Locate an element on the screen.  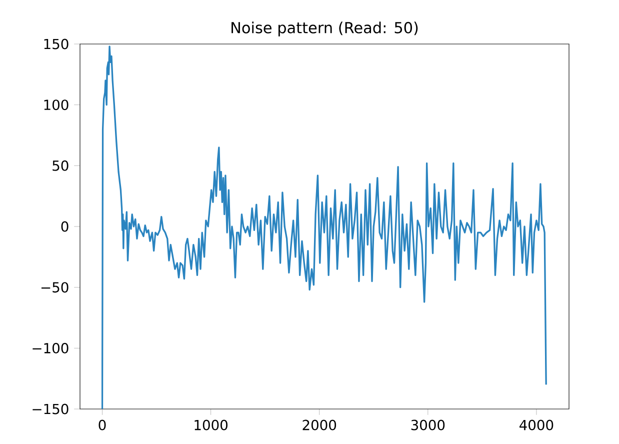
x-tick-label: 0 is located at coordinates (102, 425).